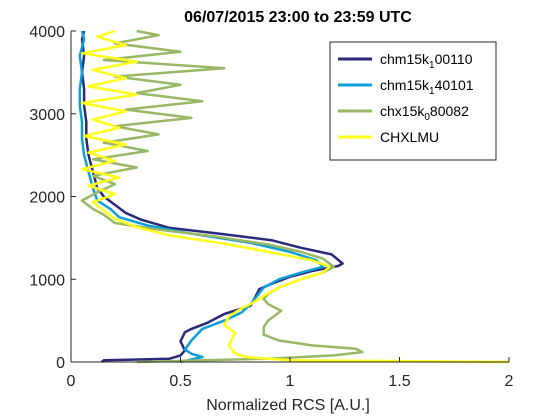 The width and height of the screenshot is (560, 420). I want to click on y-tick-label: 3000, so click(47, 115).